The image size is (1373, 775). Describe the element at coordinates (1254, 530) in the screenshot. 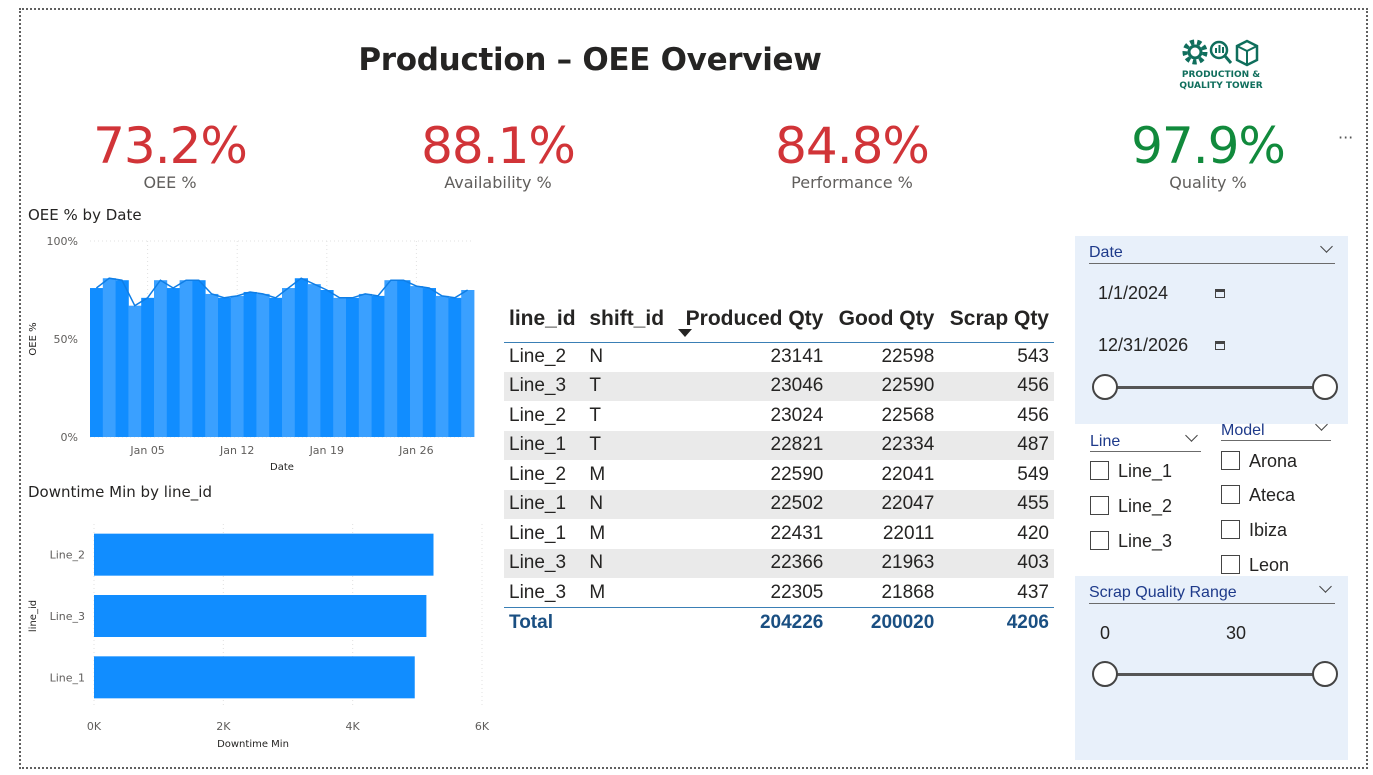

I see `model-option: Ibiza` at that location.